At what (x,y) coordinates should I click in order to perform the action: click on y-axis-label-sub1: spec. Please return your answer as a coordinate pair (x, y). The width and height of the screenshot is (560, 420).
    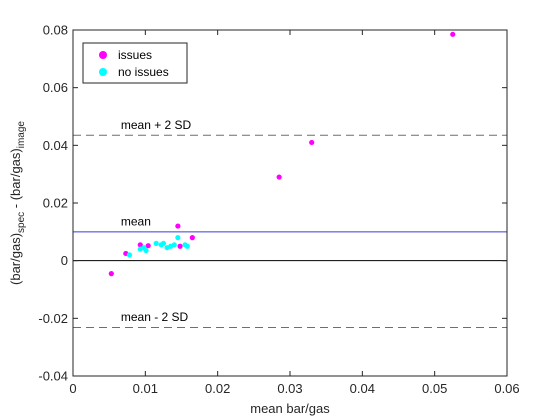
    Looking at the image, I should click on (21, 222).